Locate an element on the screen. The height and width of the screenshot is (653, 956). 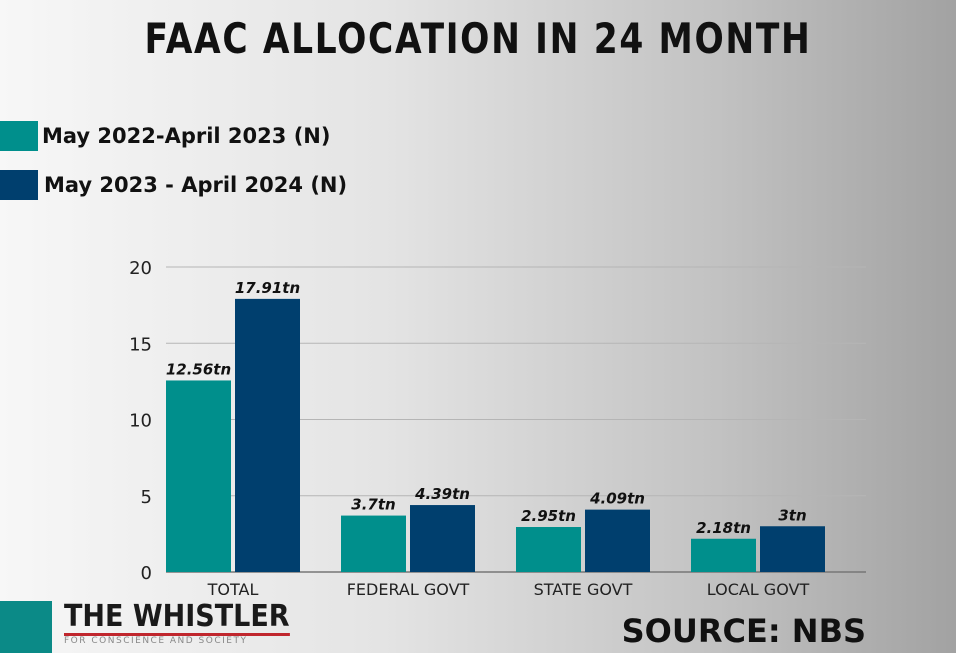
legend-item-series-2: May 2023 - April 2024 (N) is located at coordinates (173, 185).